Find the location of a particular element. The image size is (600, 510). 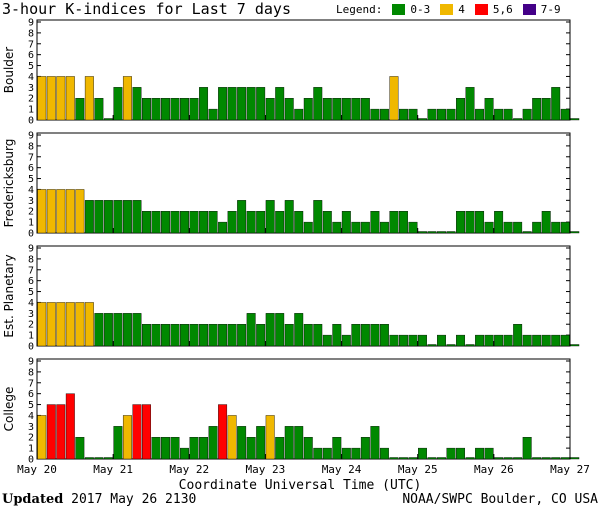

y-tick-label: 4 is located at coordinates (31, 303).